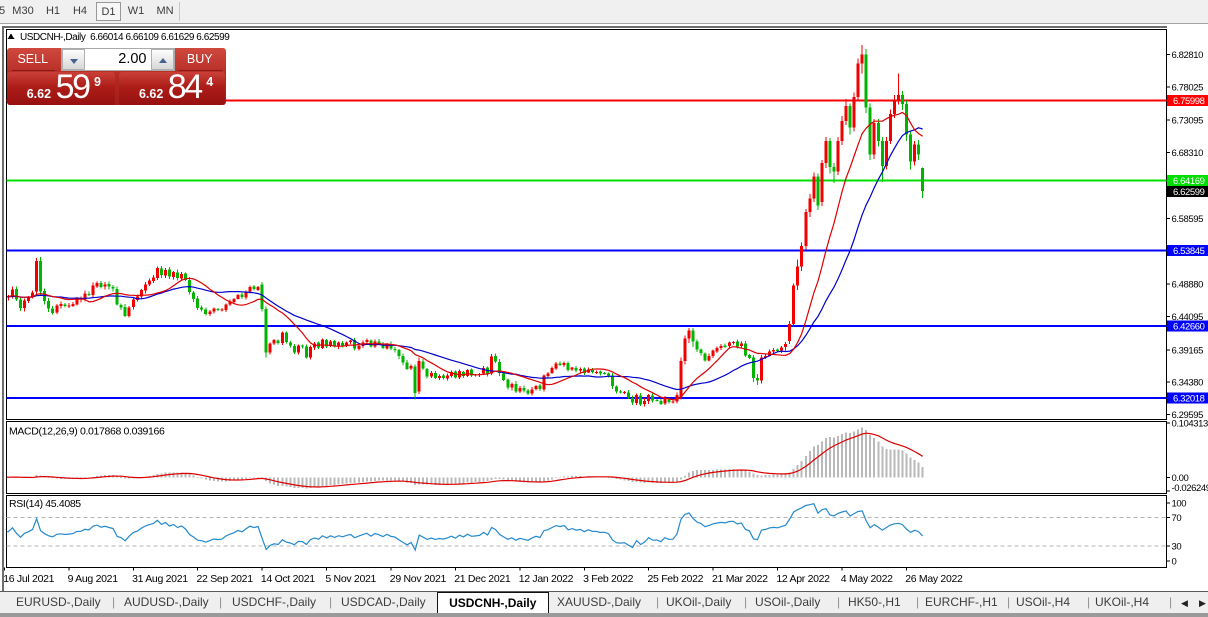 The image size is (1208, 617). Describe the element at coordinates (1189, 101) in the screenshot. I see `svg-text: 6.75998` at that location.